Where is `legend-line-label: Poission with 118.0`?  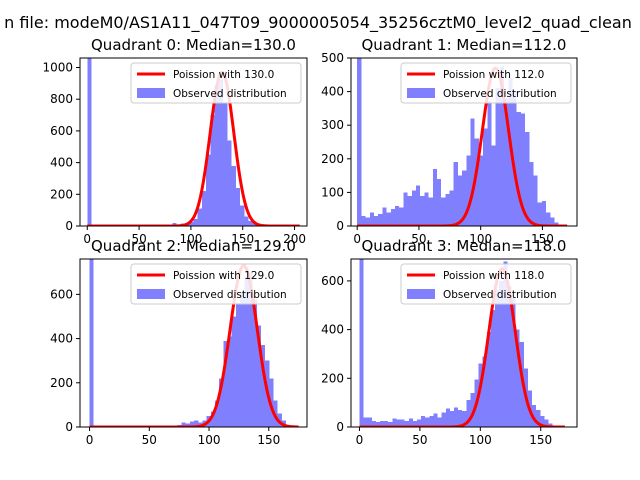
legend-line-label: Poission with 118.0 is located at coordinates (493, 276).